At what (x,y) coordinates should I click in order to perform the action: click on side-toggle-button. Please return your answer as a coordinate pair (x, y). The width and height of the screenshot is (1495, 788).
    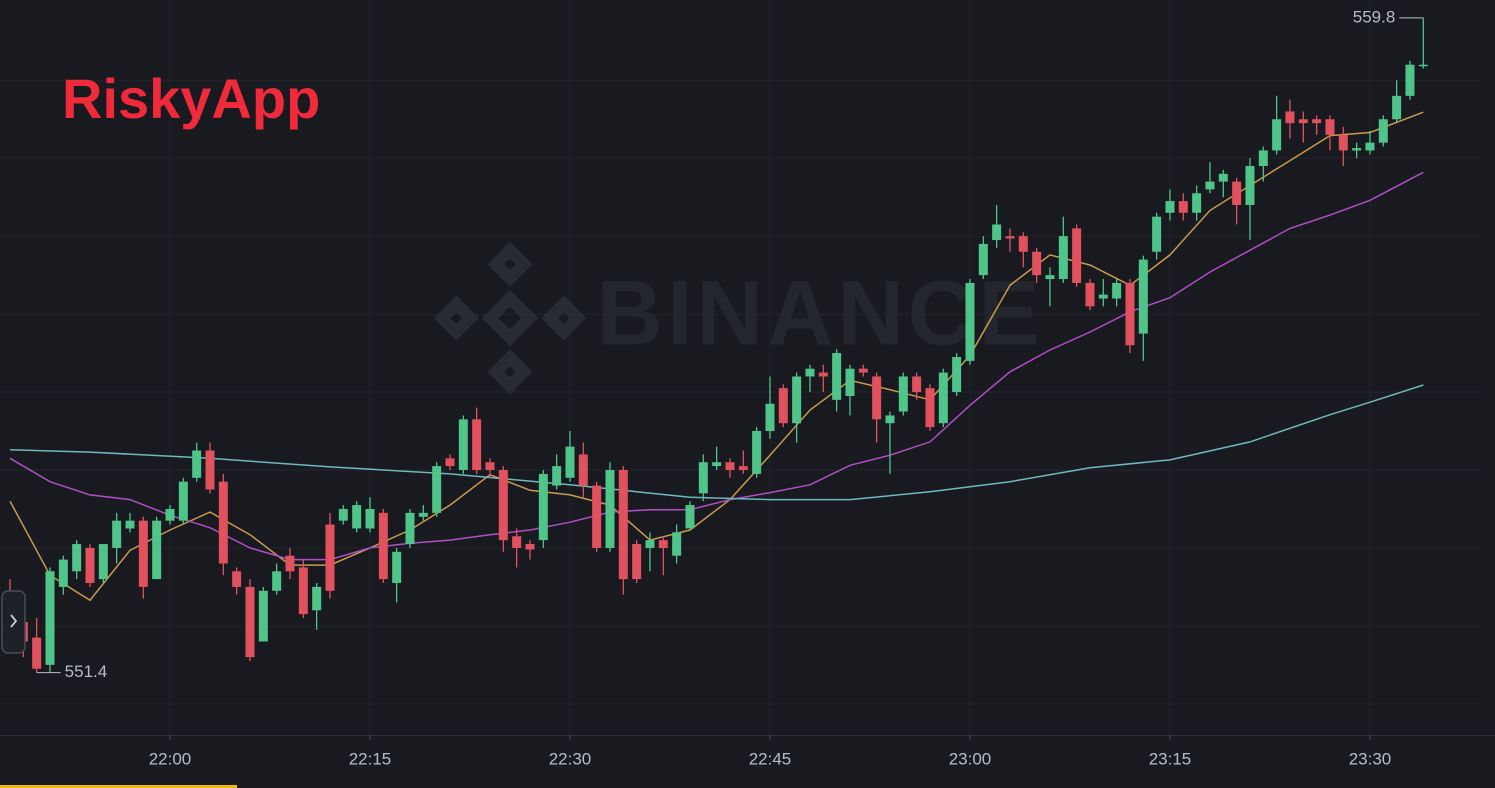
    Looking at the image, I should click on (13, 622).